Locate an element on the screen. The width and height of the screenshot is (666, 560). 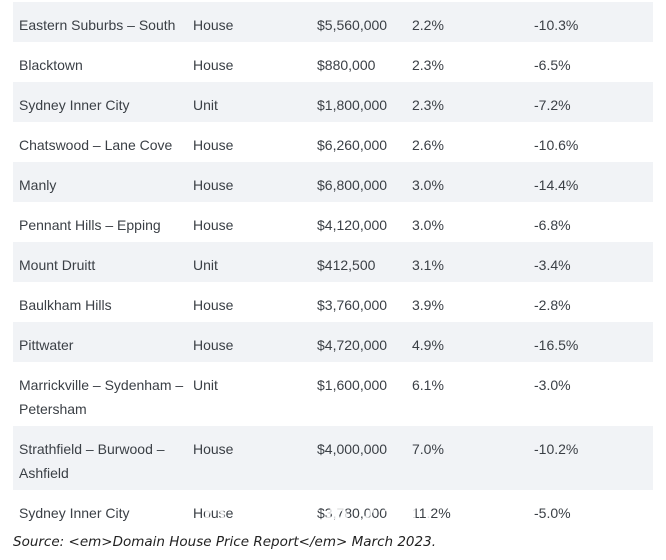
price-cell: $412,500 is located at coordinates (346, 265).